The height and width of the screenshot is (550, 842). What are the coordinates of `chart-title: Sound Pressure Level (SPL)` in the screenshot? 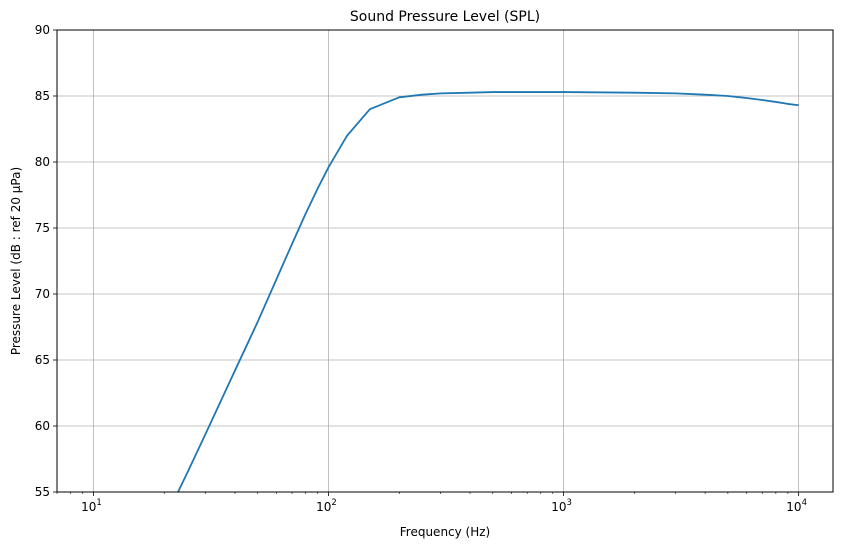 It's located at (445, 17).